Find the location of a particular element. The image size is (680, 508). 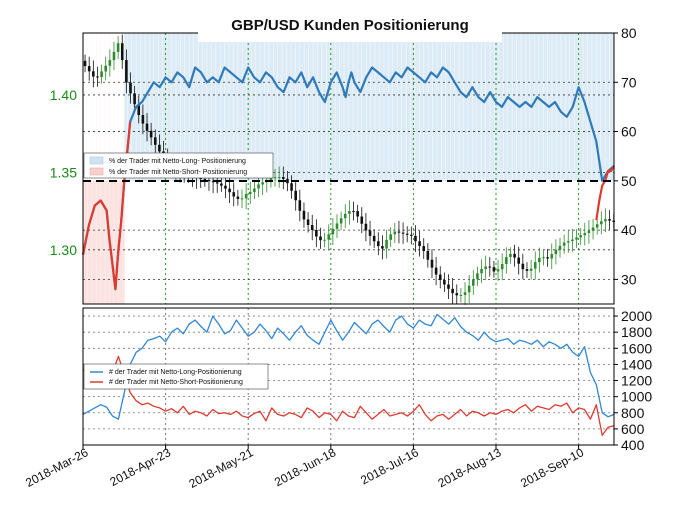

net-short-count-line is located at coordinates (348, 395).